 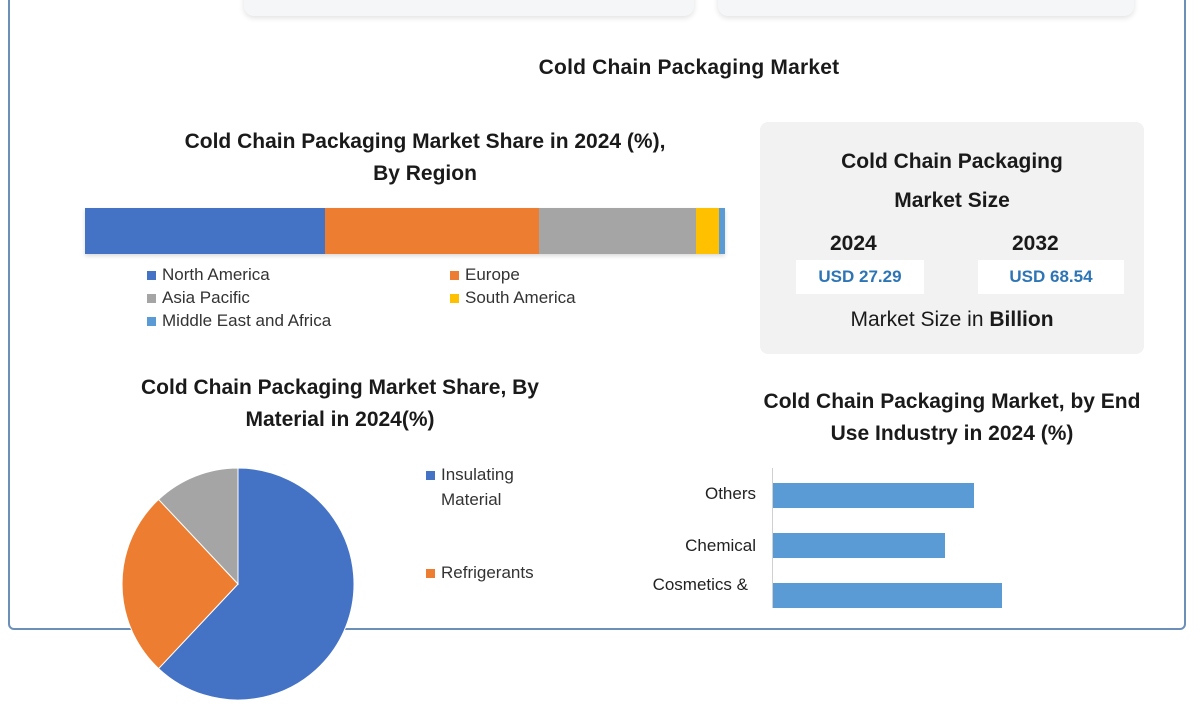 I want to click on legend-swatch-europe, so click(x=454, y=275).